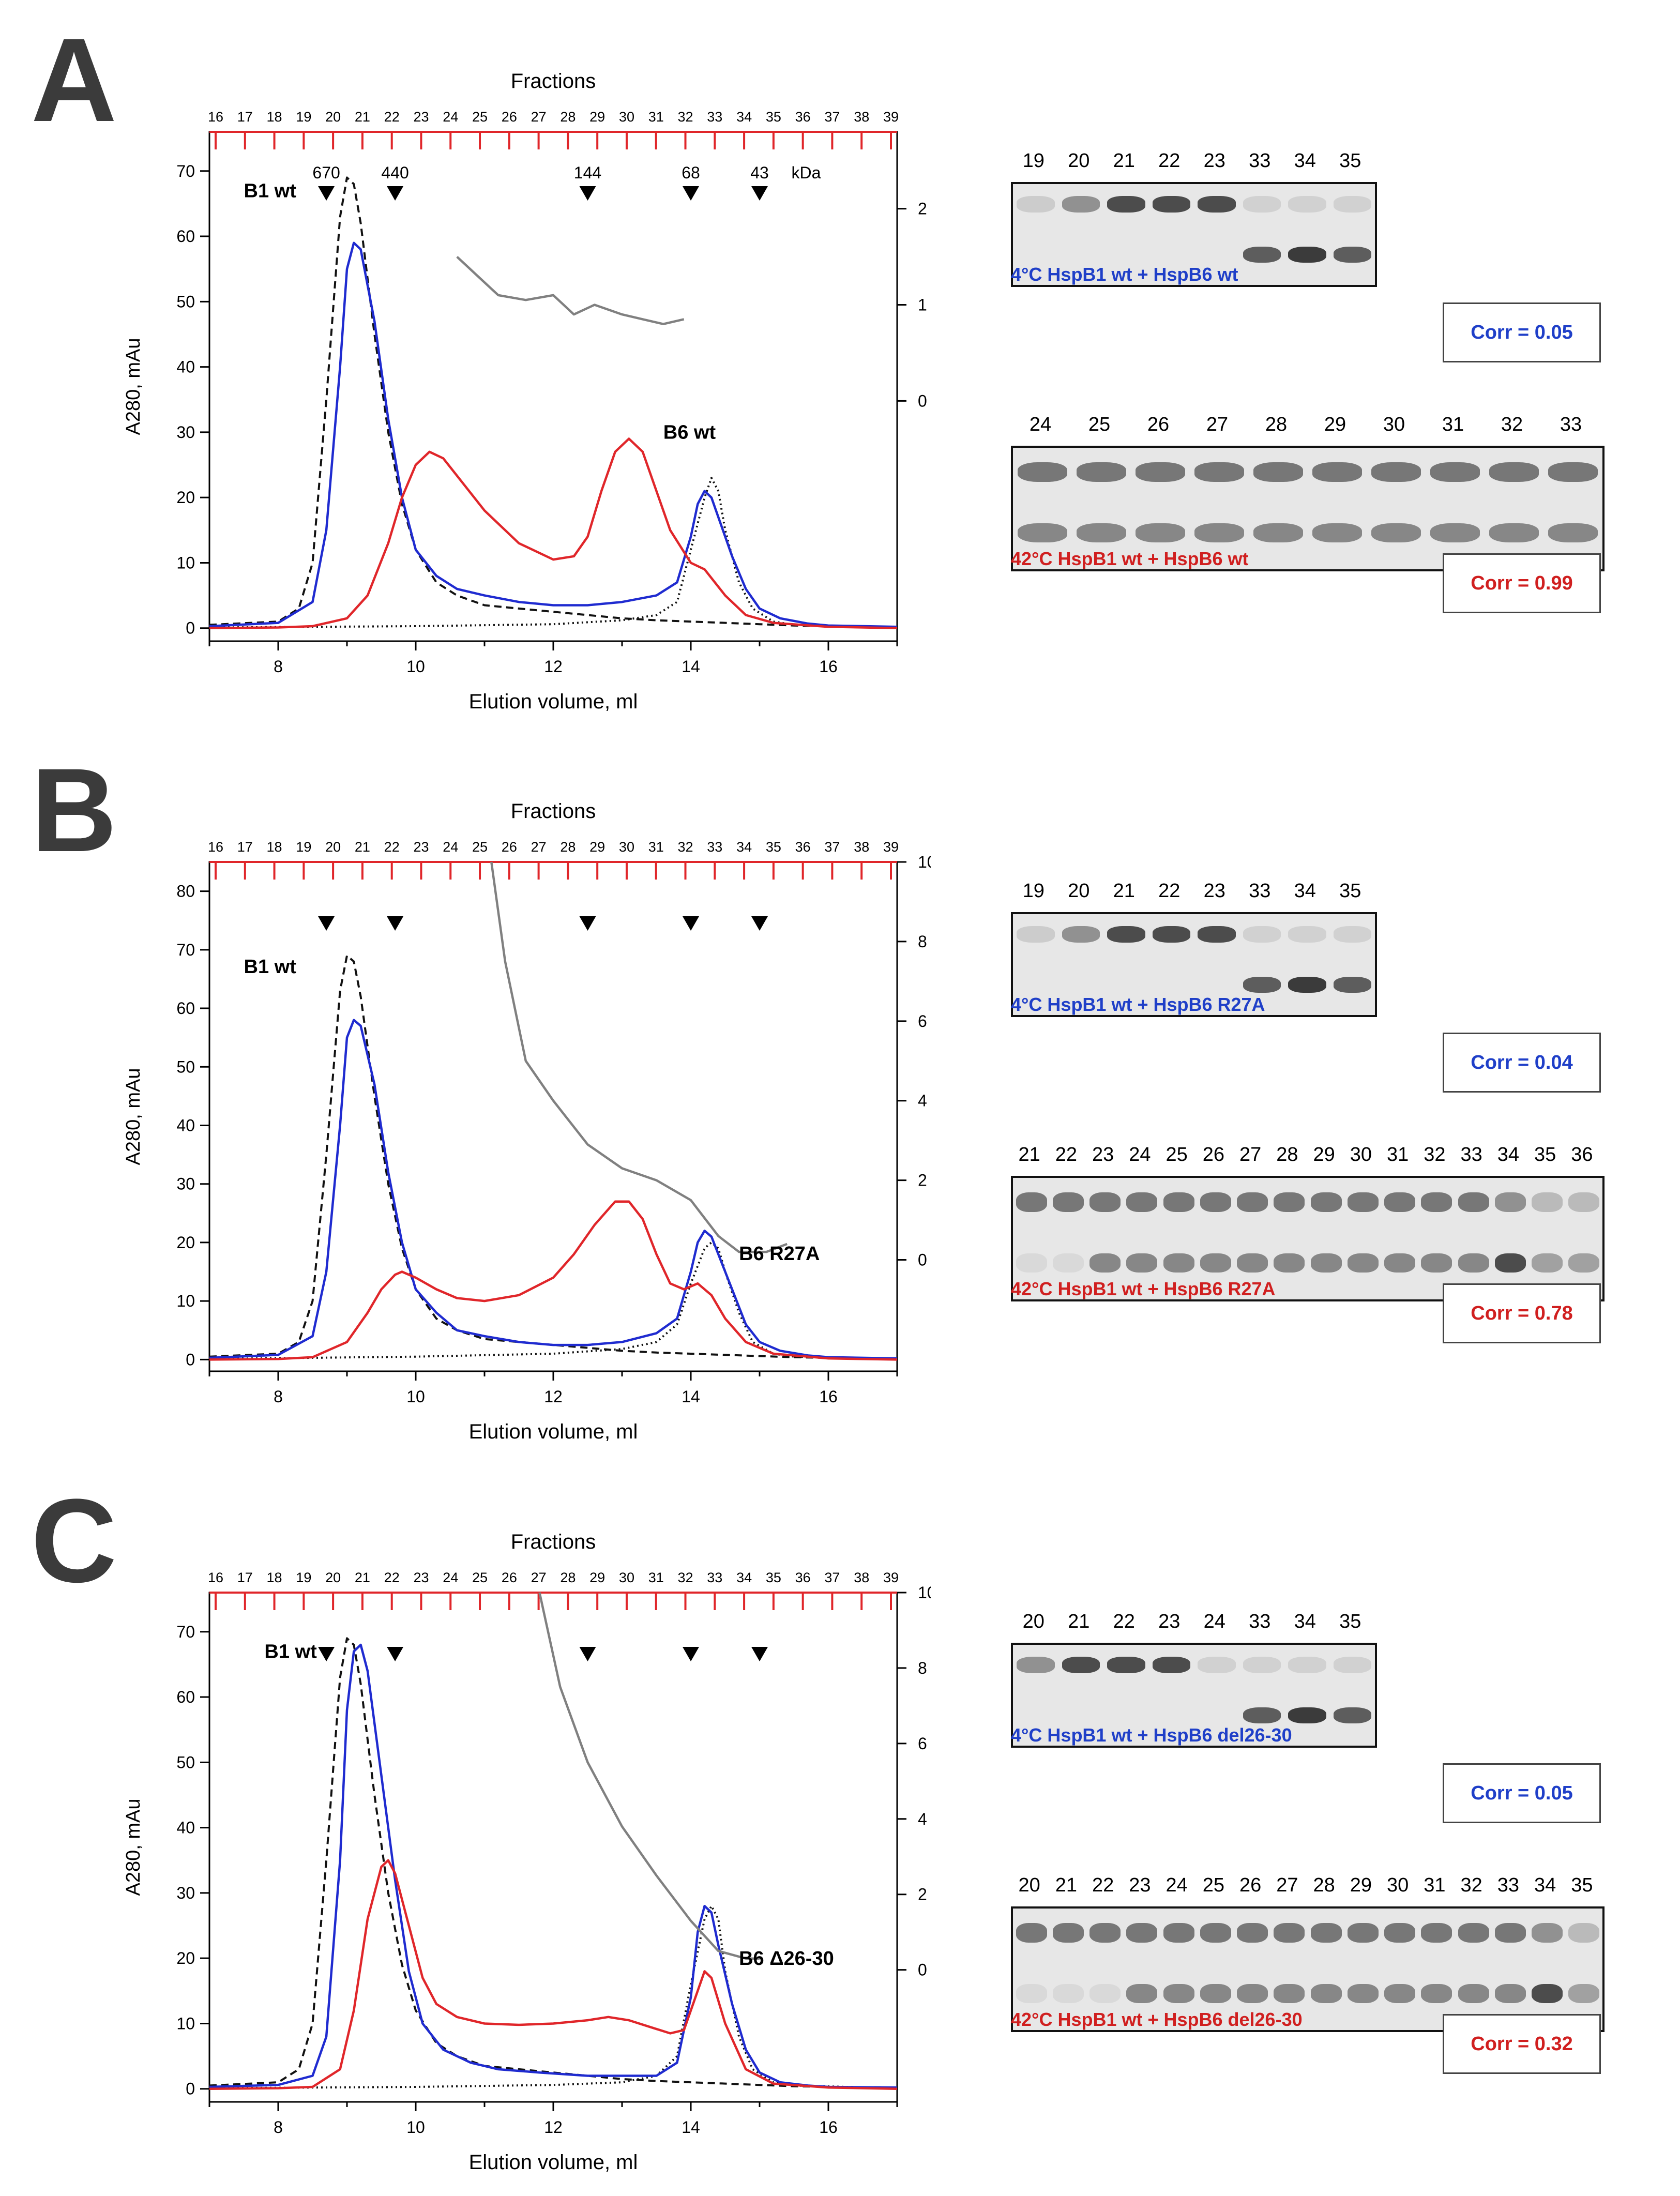 Image resolution: width=1680 pixels, height=2196 pixels. What do you see at coordinates (1435, 1154) in the screenshot?
I see `gel-lane-number: 32` at bounding box center [1435, 1154].